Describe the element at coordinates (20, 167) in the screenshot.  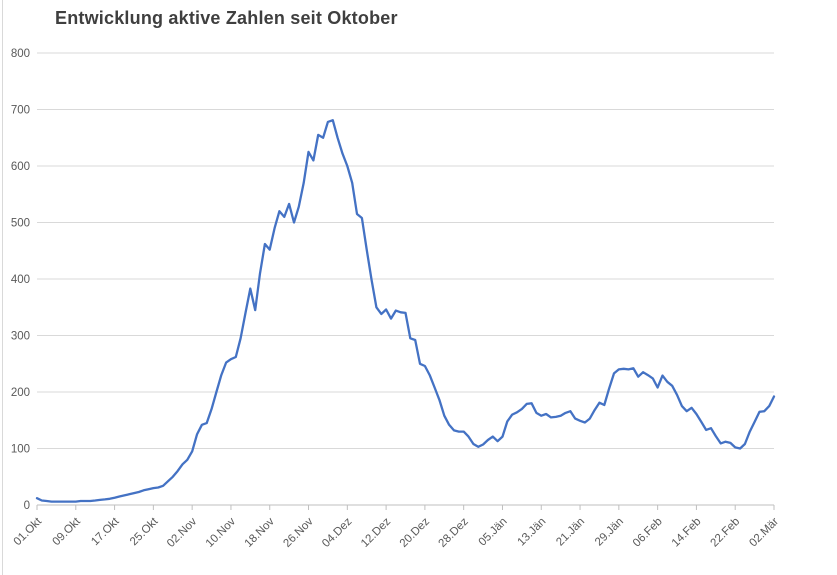
I see `y-axis-tick-label: 600` at that location.